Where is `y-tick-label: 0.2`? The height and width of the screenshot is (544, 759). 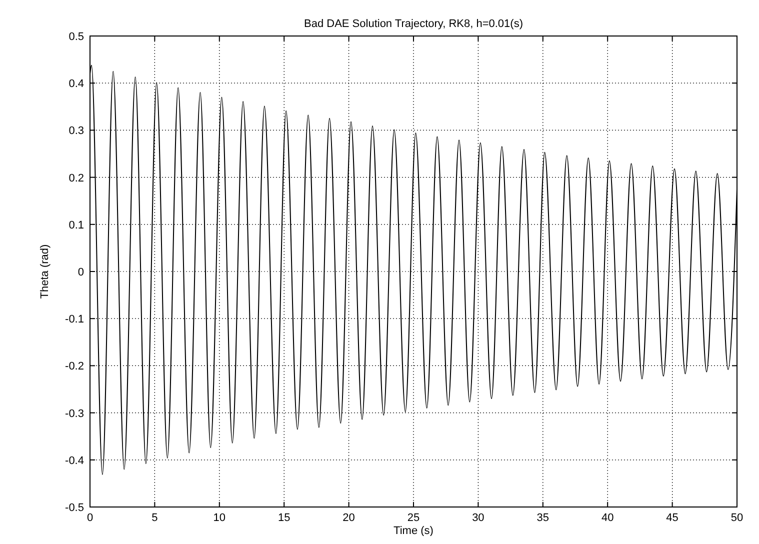 y-tick-label: 0.2 is located at coordinates (76, 178).